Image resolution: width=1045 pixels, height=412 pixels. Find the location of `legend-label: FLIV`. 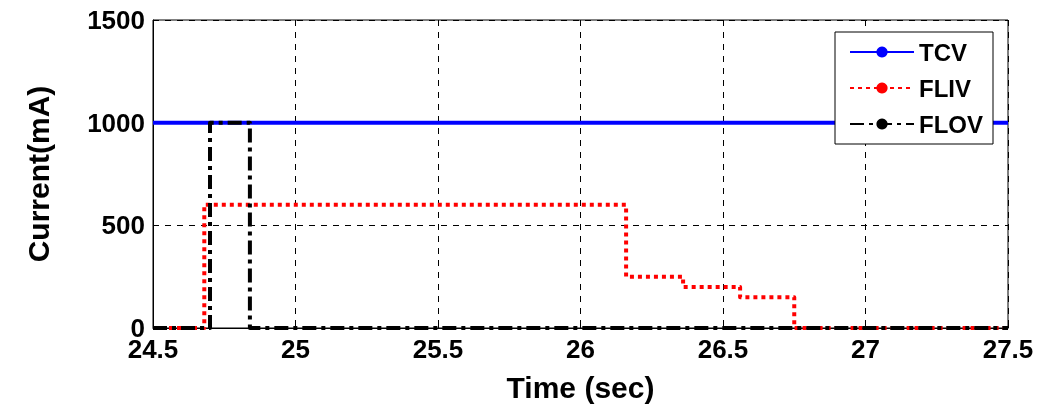

legend-label: FLIV is located at coordinates (945, 88).